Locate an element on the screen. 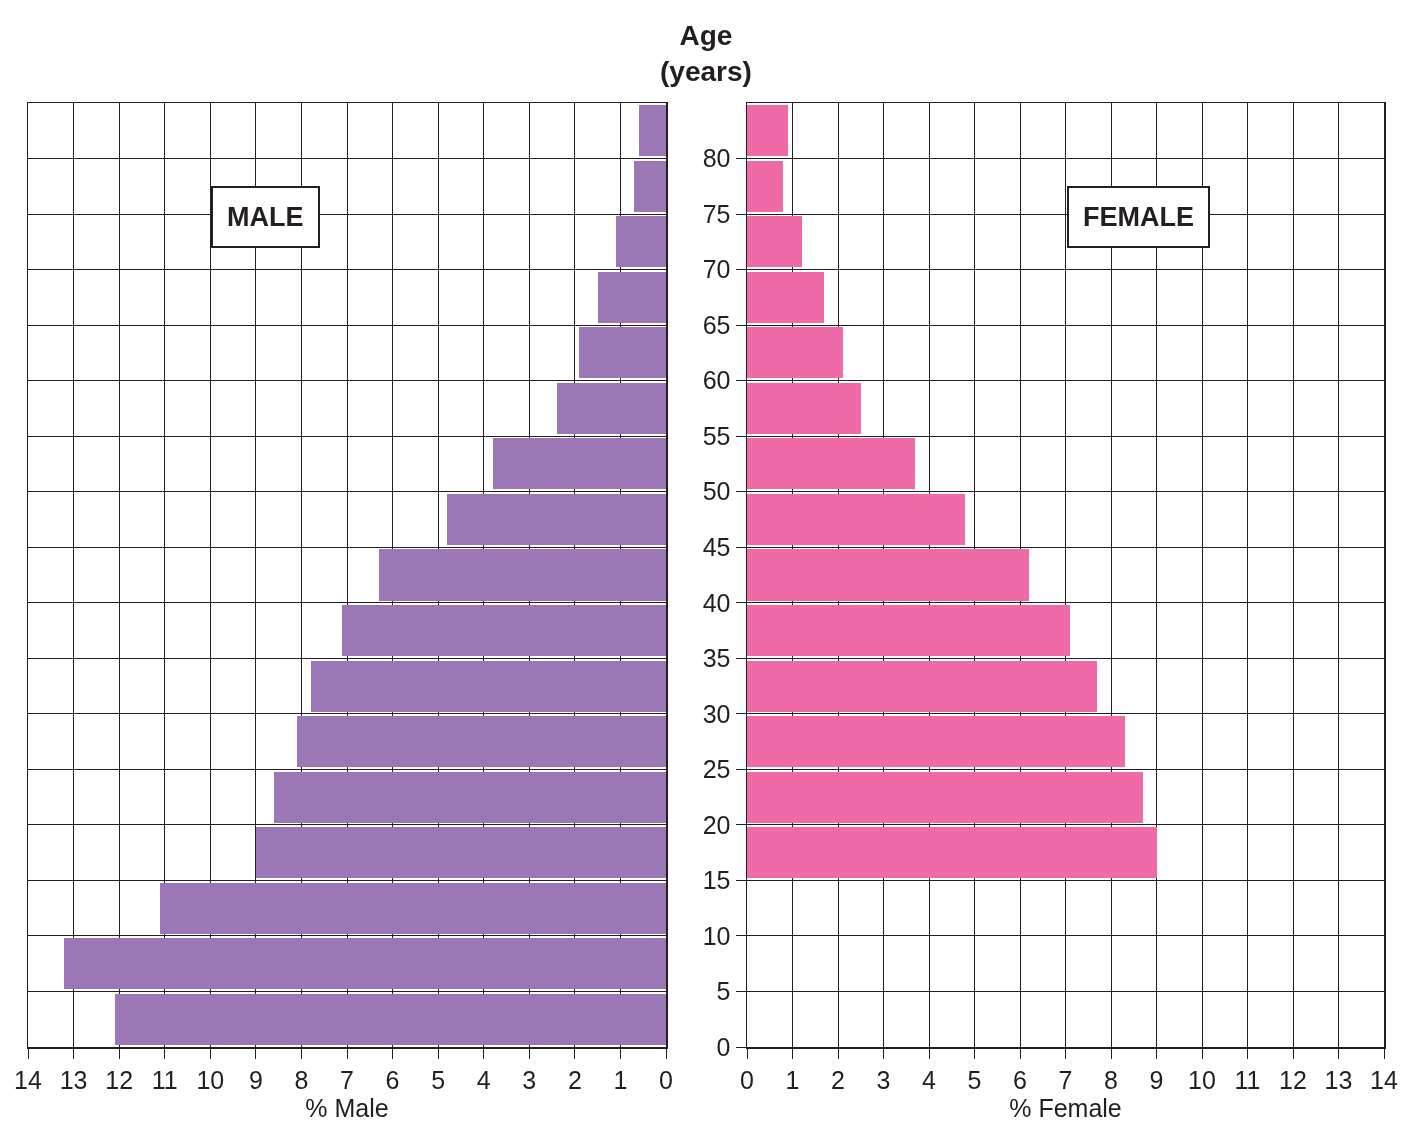  annotation: FEMALE is located at coordinates (1138, 217).